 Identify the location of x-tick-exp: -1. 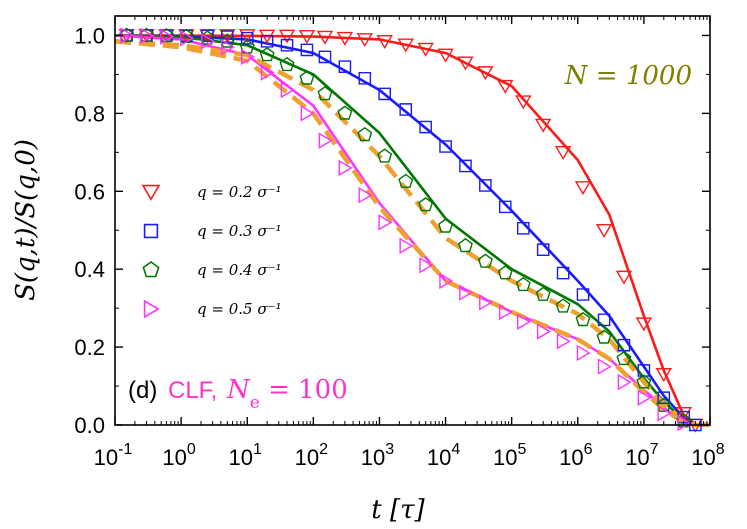
(125, 449).